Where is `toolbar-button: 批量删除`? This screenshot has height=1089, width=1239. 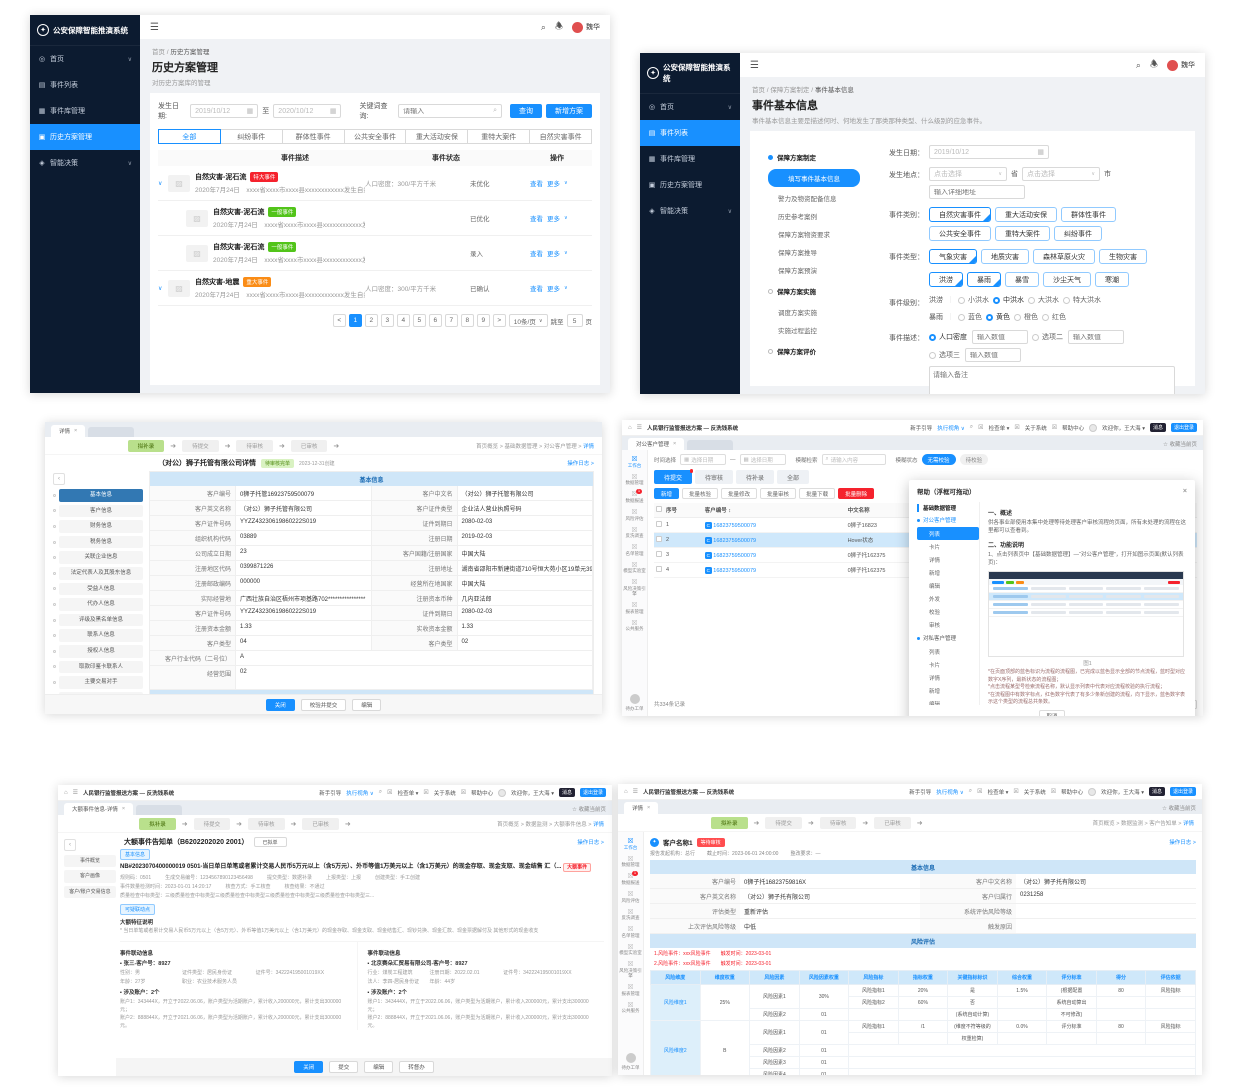 toolbar-button: 批量删除 is located at coordinates (856, 493).